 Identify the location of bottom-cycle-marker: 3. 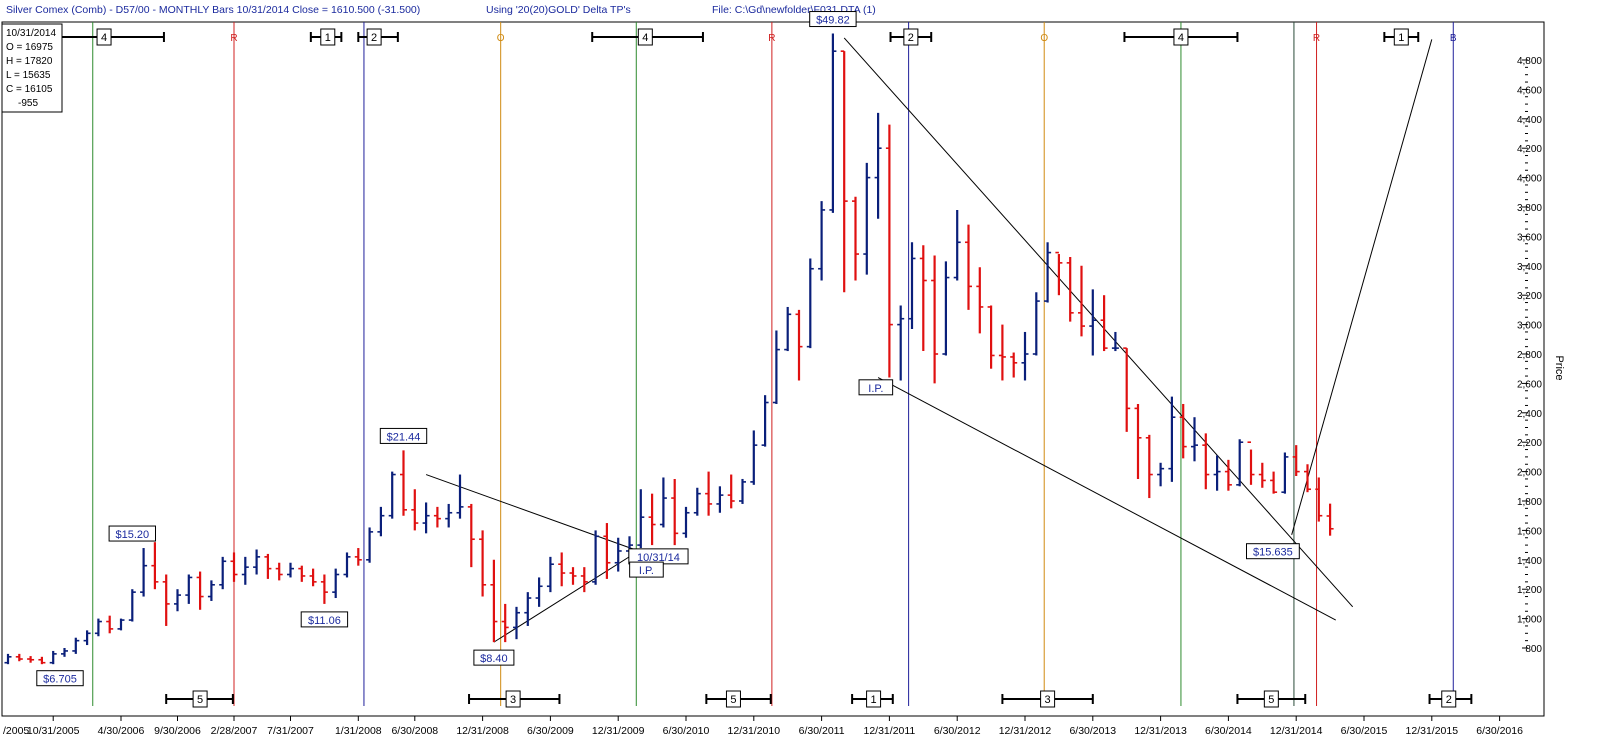
(514, 699).